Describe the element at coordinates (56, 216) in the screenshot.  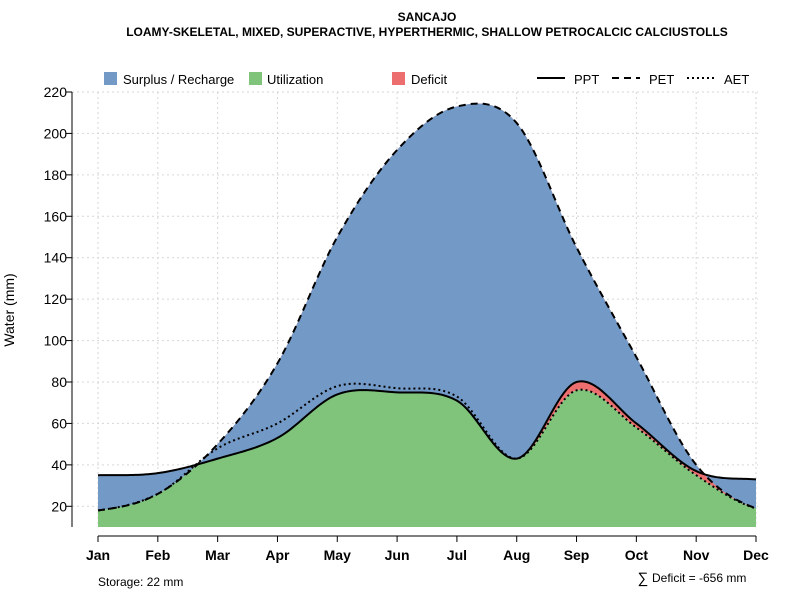
I see `y-tick-label-160: 160` at that location.